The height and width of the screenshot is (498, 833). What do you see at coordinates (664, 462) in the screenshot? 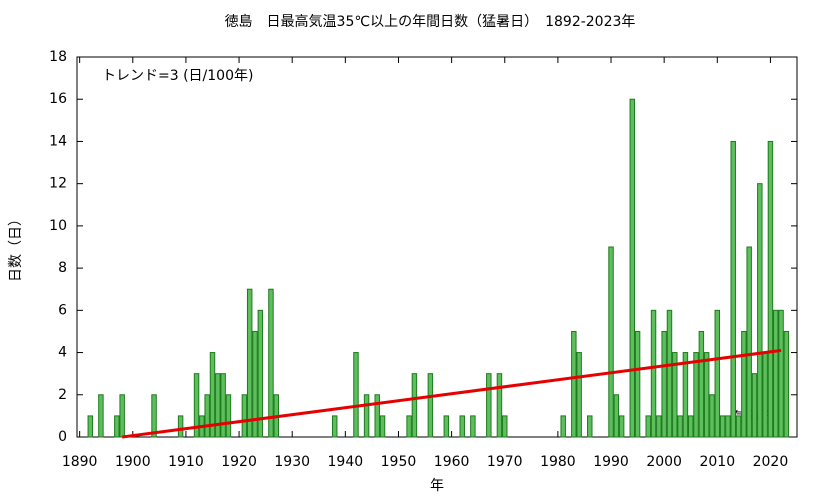
I see `x-tick-label: 2000` at bounding box center [664, 462].